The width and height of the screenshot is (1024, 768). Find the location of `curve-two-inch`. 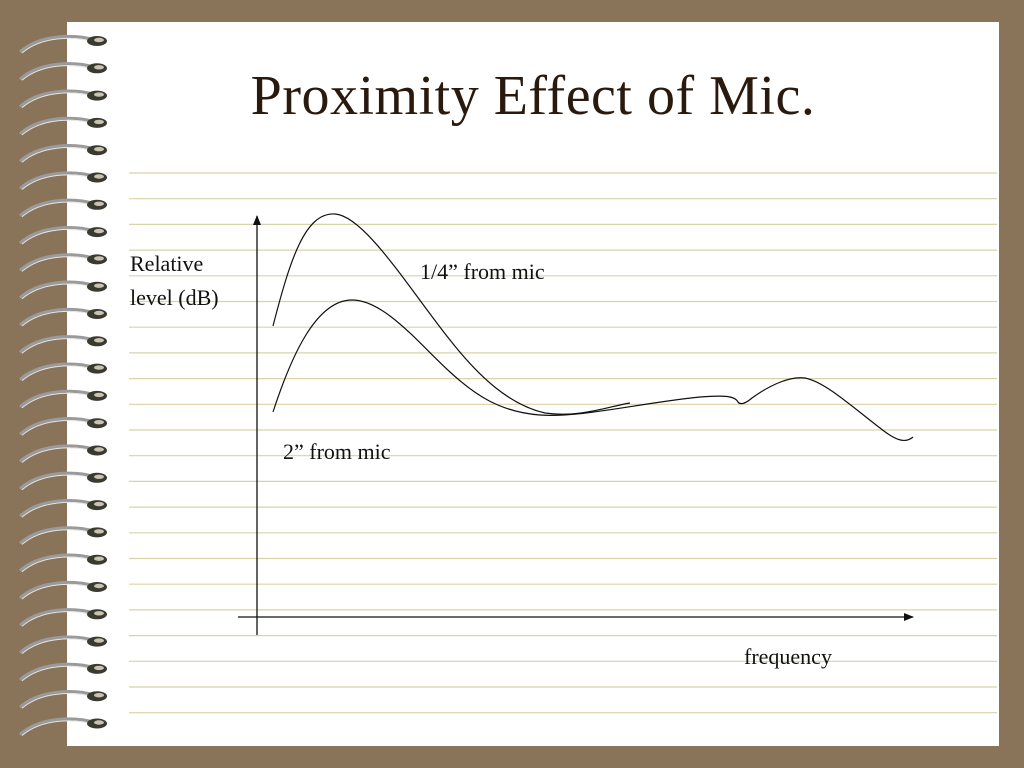

curve-two-inch is located at coordinates (593, 370).